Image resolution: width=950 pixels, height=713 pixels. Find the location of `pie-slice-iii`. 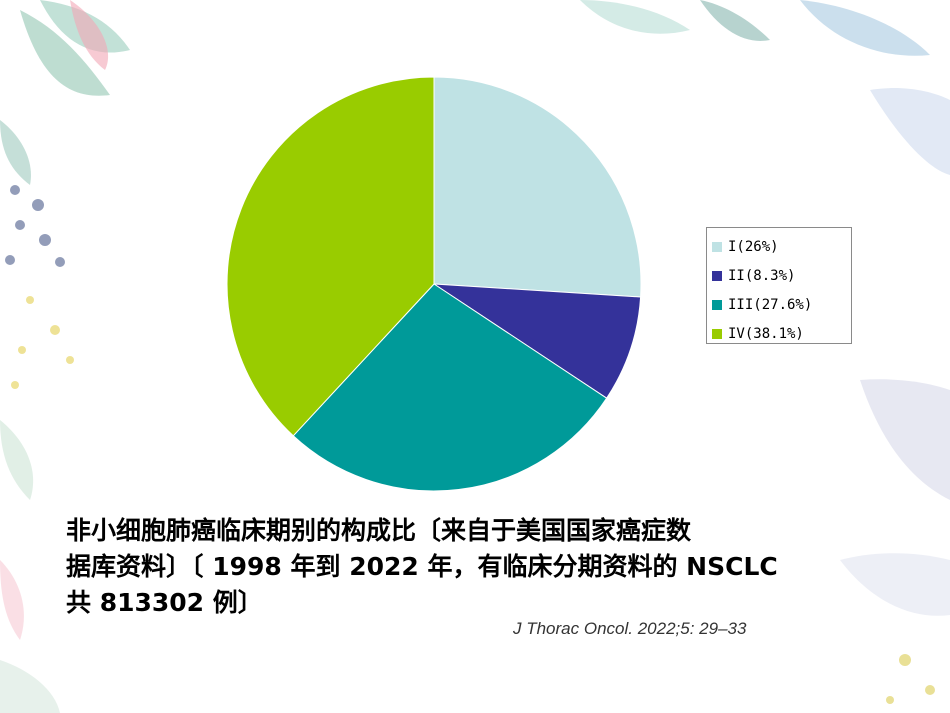

pie-slice-iii is located at coordinates (450, 387).